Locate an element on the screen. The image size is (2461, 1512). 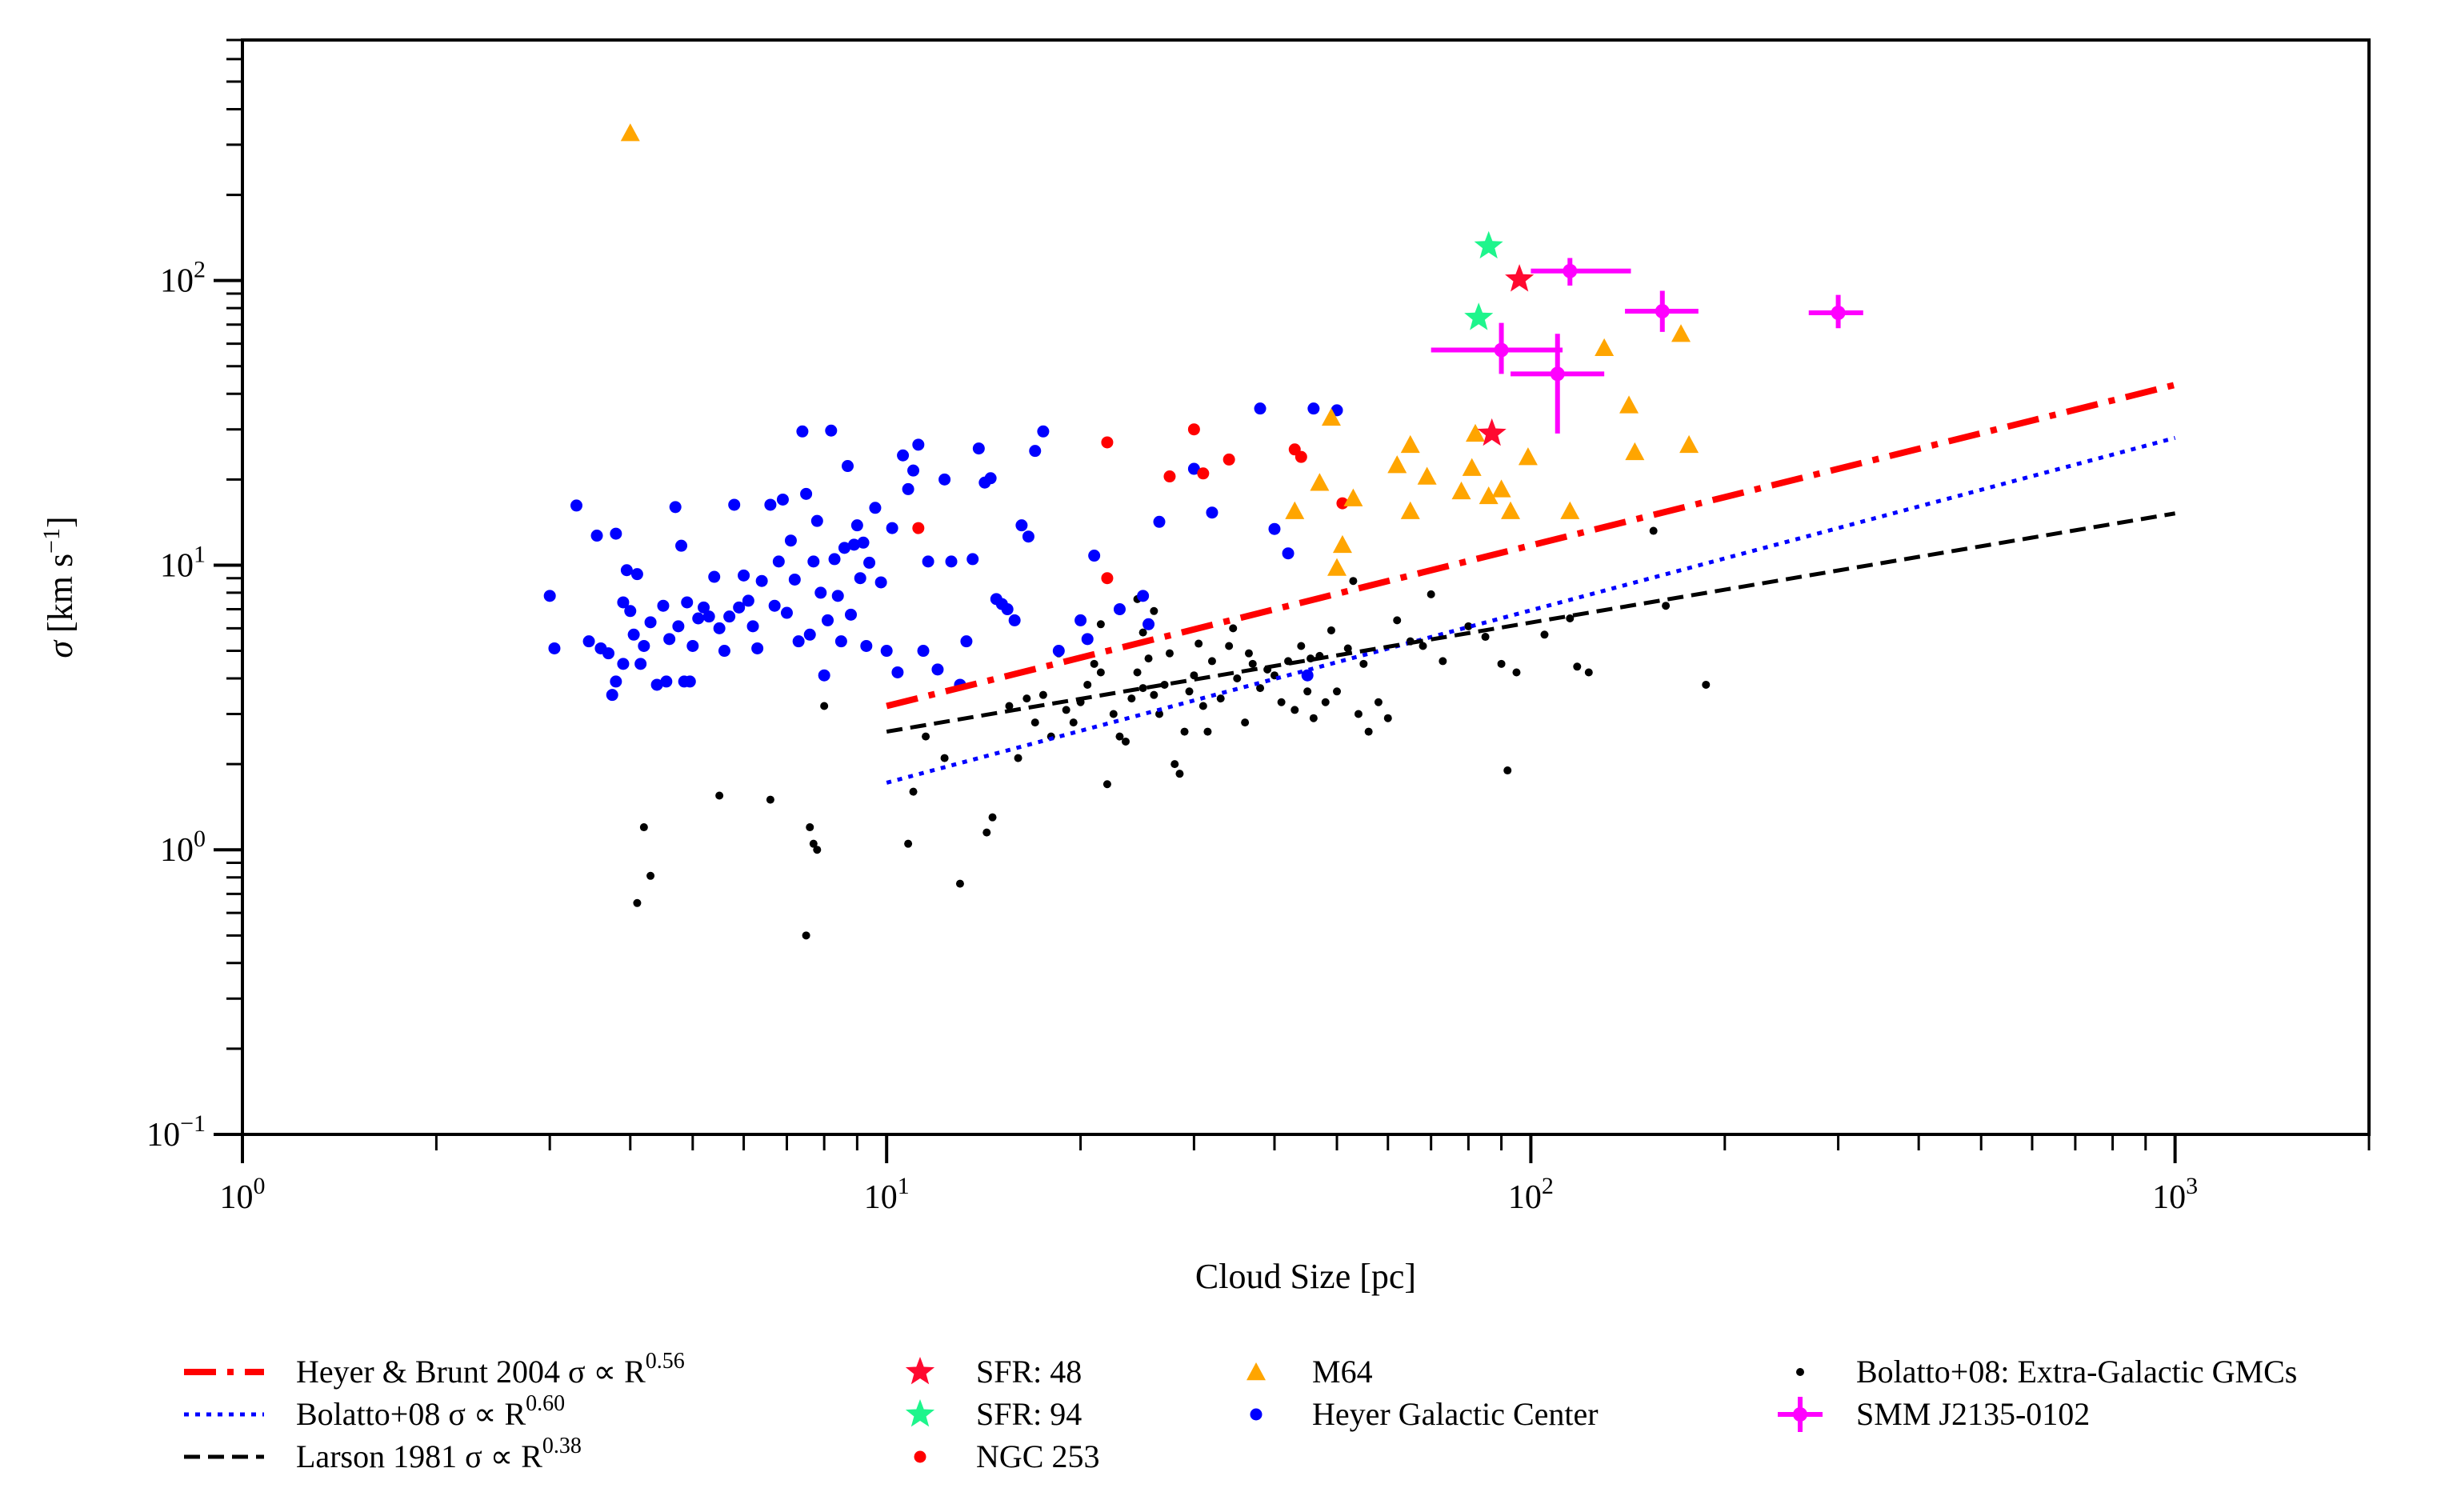
legend-marker-bolatto_gmc is located at coordinates (1800, 1372).